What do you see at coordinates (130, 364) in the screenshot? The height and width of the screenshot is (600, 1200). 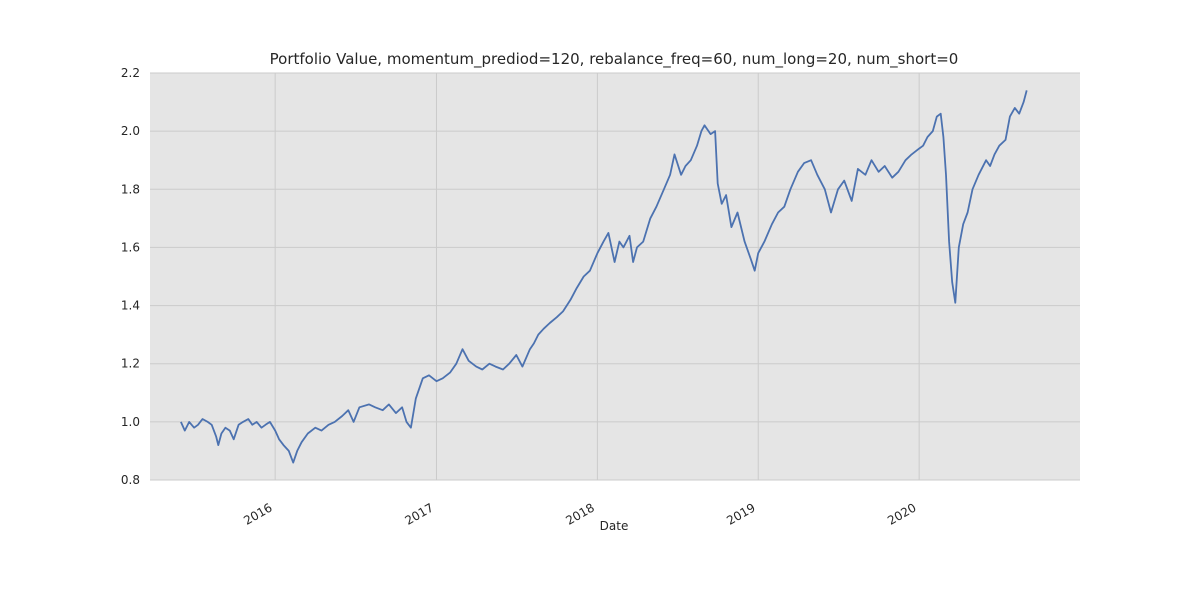 I see `y-tick-label: 1.2` at bounding box center [130, 364].